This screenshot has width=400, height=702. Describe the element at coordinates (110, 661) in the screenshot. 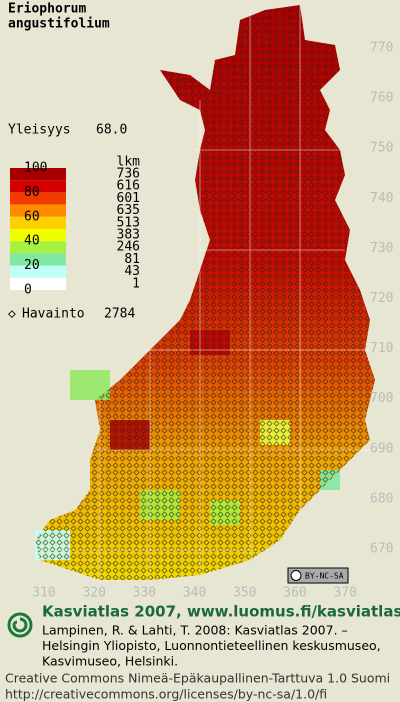

I see `citation-line: Kasvimuseo, Helsinki.` at that location.